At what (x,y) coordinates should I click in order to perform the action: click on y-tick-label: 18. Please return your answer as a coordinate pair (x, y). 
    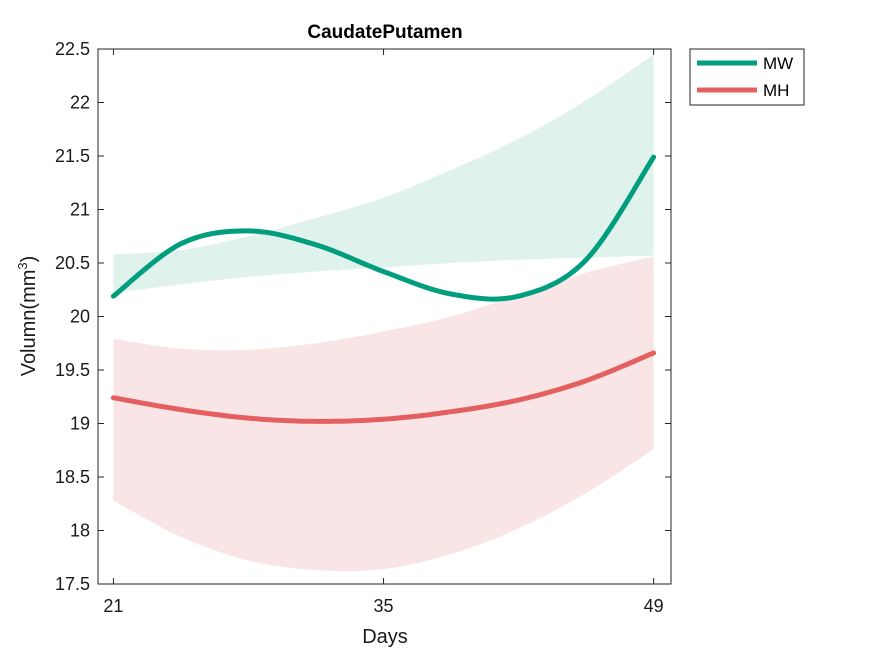
    Looking at the image, I should click on (80, 531).